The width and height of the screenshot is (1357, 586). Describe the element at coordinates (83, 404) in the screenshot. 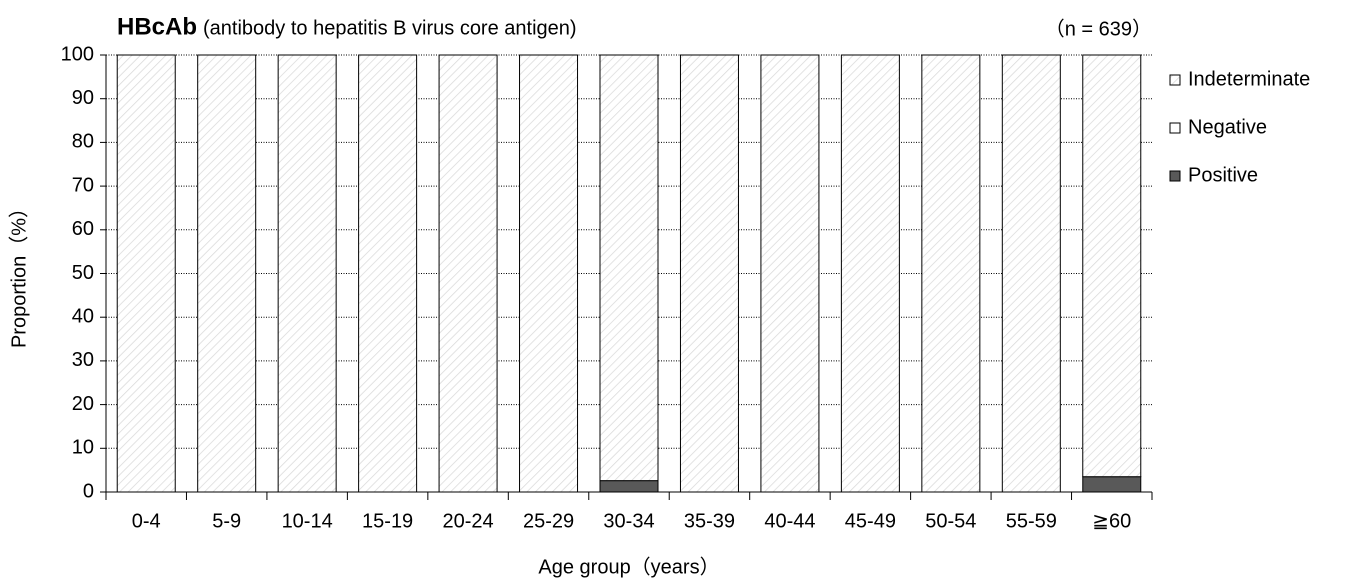

I see `y-tick-label: 20` at that location.